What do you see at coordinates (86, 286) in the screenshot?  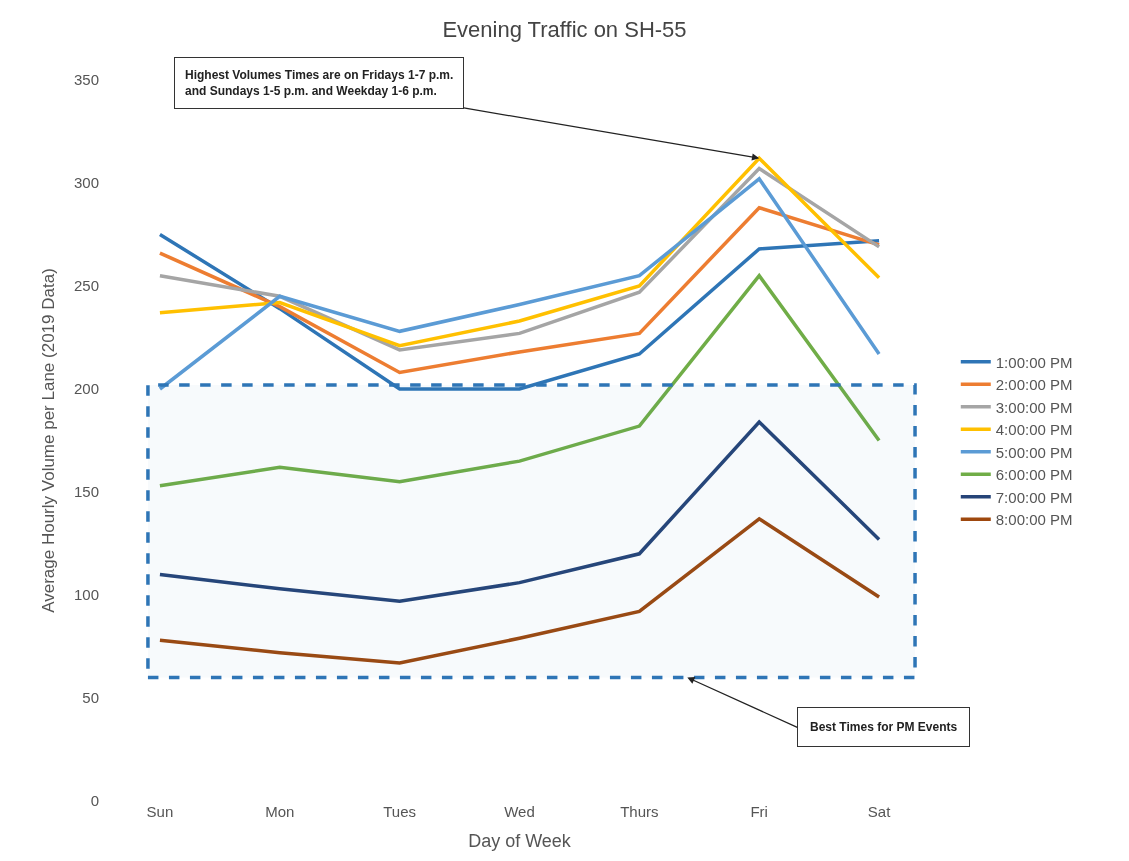 I see `y-tick-label: 250` at bounding box center [86, 286].